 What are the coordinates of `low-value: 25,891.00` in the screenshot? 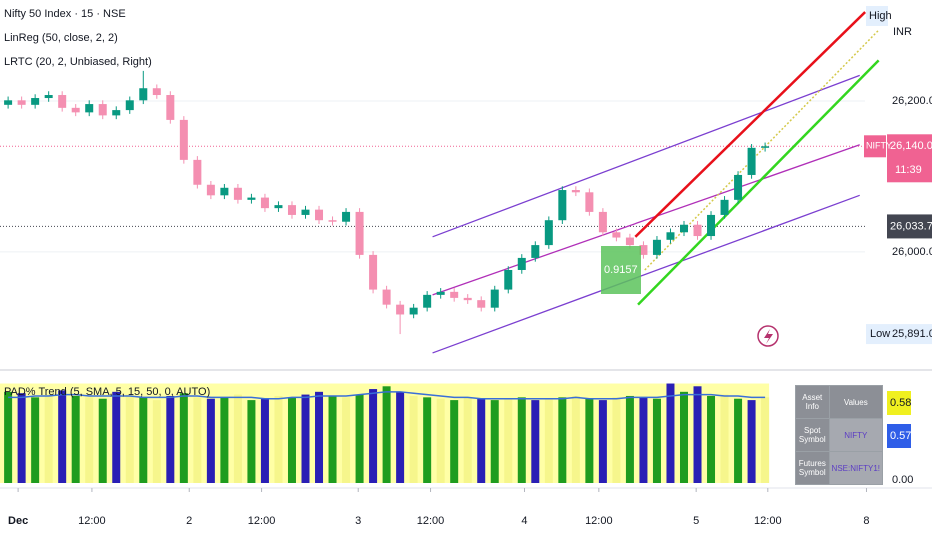 It's located at (912, 334).